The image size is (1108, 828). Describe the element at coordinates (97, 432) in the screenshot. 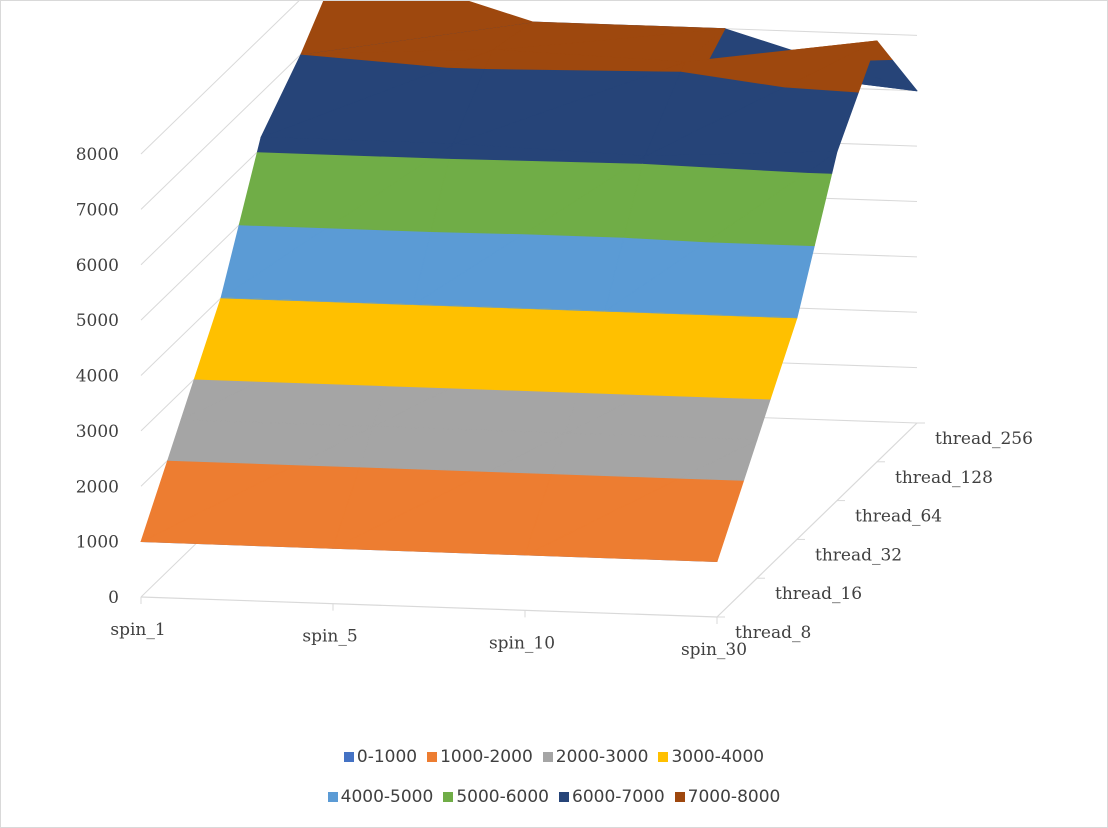

I see `z-tick-label: 3000` at that location.